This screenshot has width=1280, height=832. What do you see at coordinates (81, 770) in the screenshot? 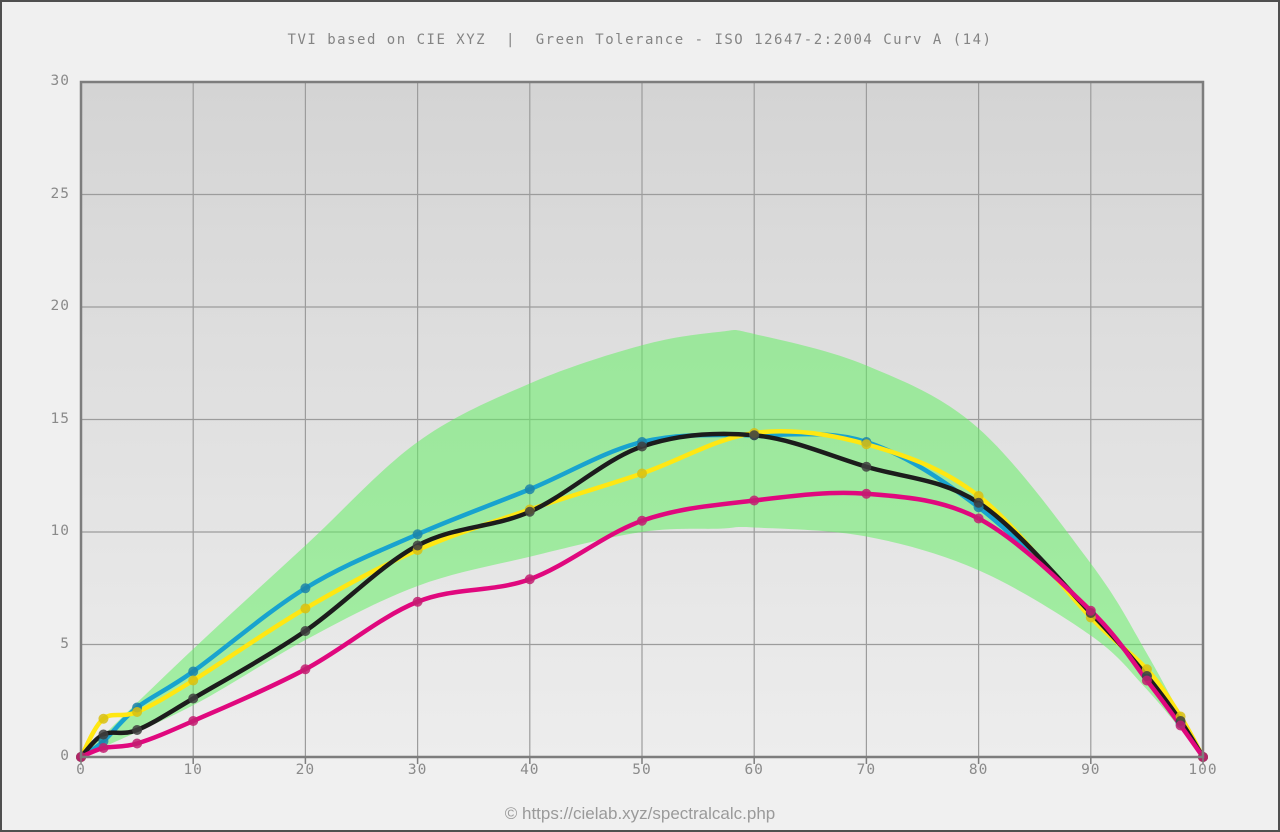
I see `x-tick-label: 0` at bounding box center [81, 770].